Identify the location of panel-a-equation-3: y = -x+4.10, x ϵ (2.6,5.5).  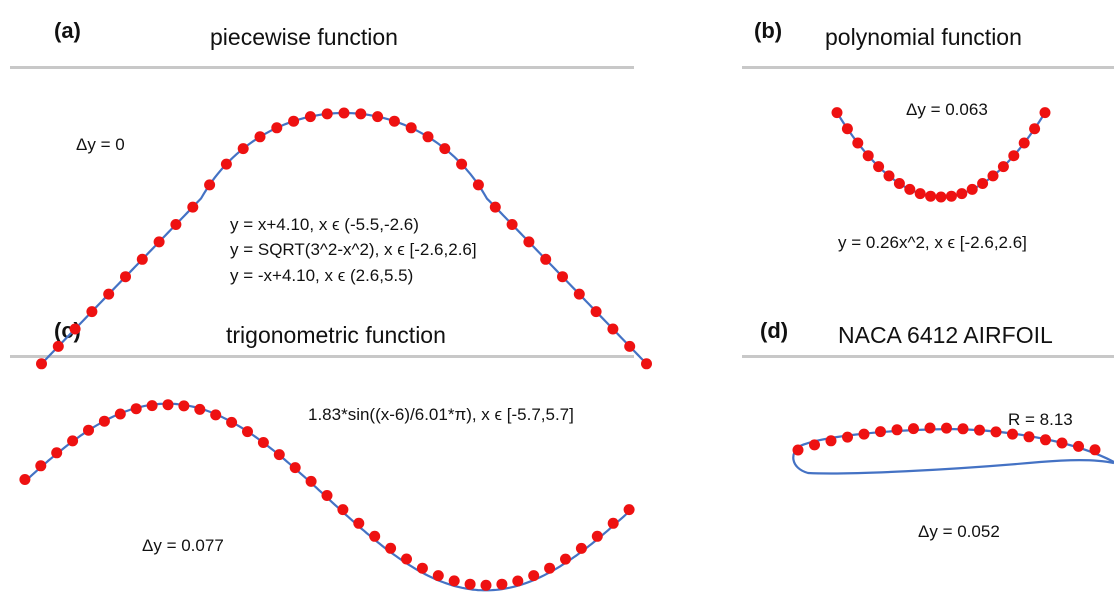
(322, 275).